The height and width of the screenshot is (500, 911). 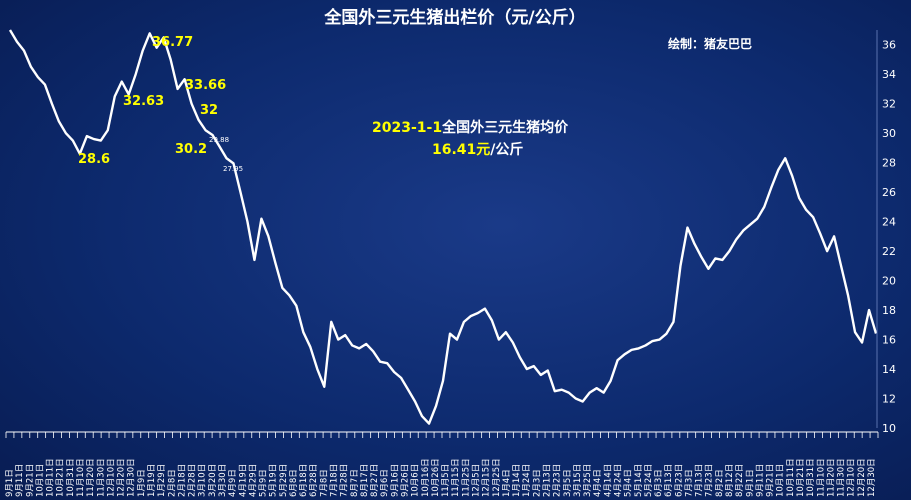 I want to click on value-annotation: 36.77, so click(x=172, y=42).